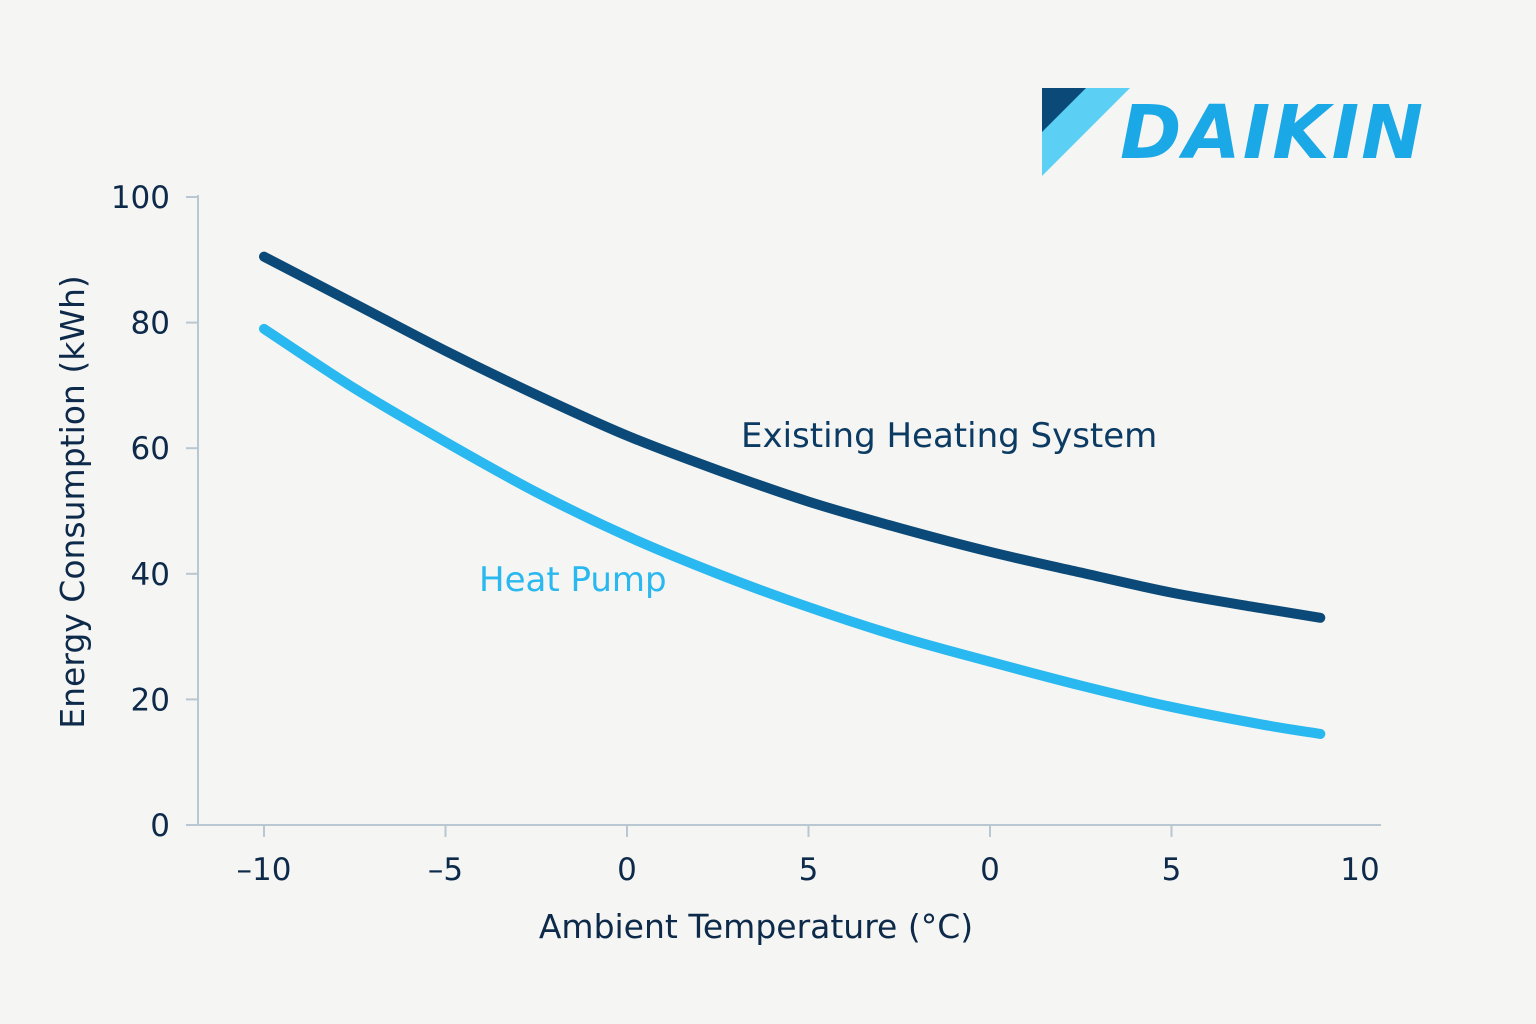 This screenshot has width=1536, height=1024. I want to click on y-tick-label: 80, so click(150, 324).